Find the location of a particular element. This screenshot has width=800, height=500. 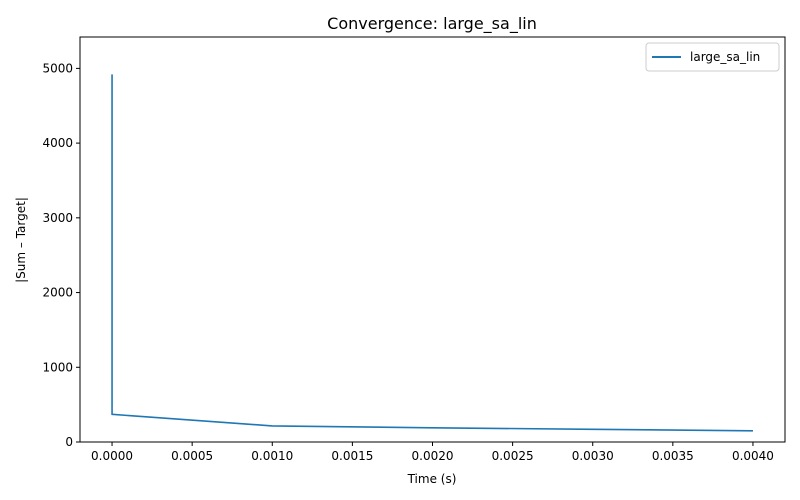

legend-label: large_sa_lin is located at coordinates (725, 57).